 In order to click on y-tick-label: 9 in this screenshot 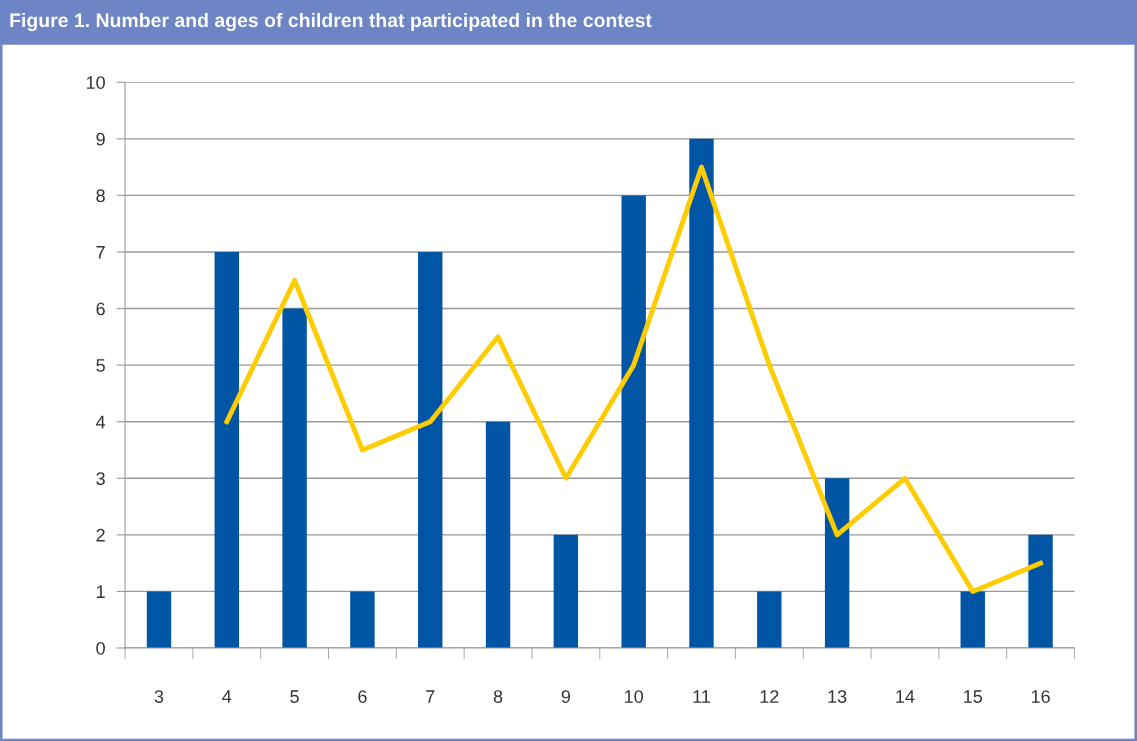, I will do `click(100, 139)`.